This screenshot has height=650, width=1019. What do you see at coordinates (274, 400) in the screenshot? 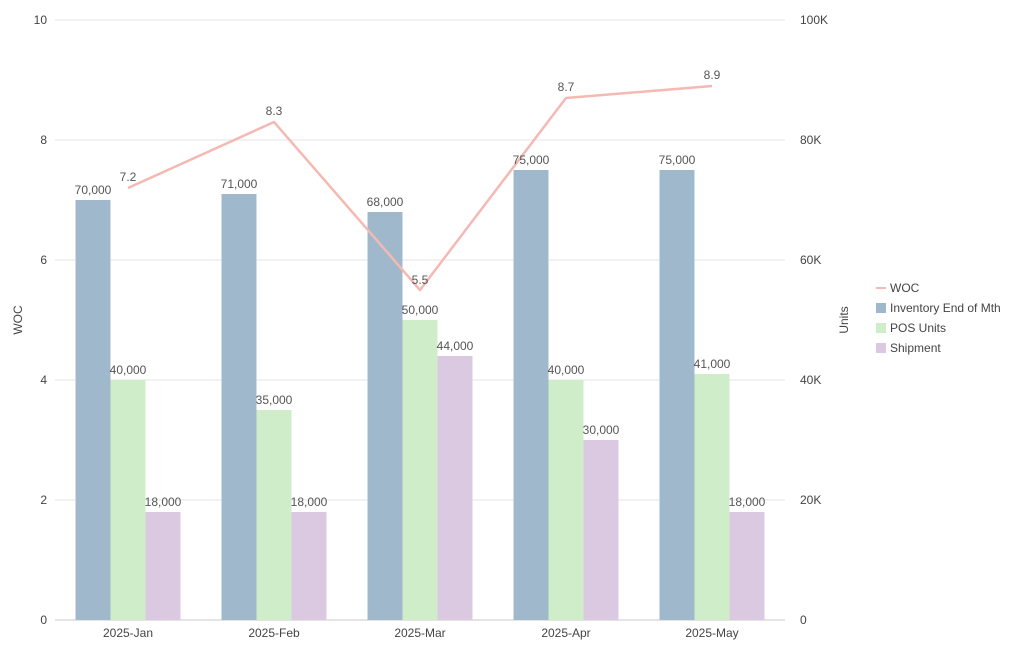
I see `bar-data-label: 35,000` at bounding box center [274, 400].